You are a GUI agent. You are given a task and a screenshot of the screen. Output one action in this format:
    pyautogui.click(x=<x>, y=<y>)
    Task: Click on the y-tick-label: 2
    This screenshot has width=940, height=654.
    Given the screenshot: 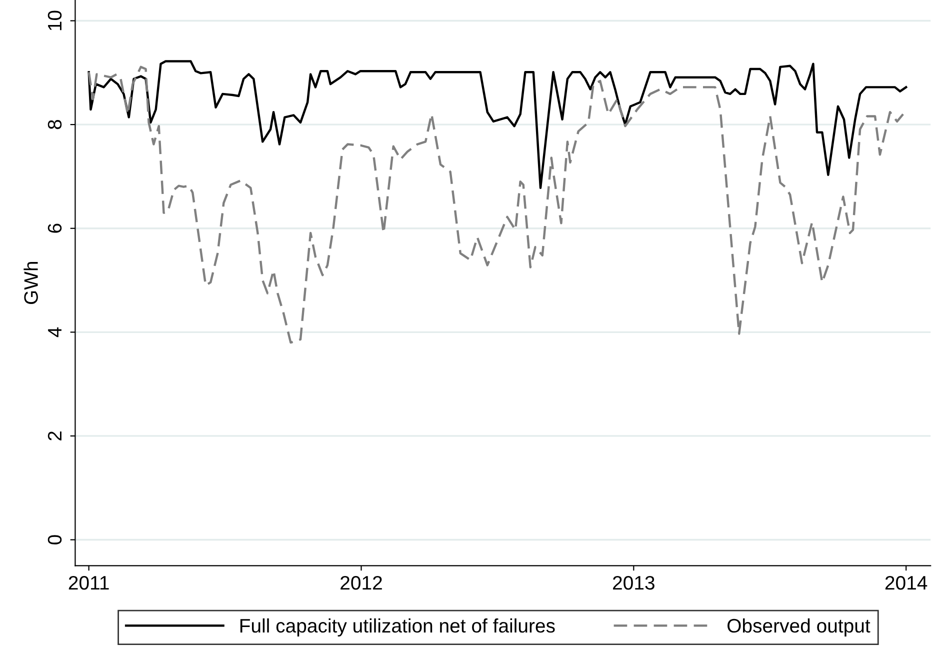 What is the action you would take?
    pyautogui.click(x=55, y=436)
    